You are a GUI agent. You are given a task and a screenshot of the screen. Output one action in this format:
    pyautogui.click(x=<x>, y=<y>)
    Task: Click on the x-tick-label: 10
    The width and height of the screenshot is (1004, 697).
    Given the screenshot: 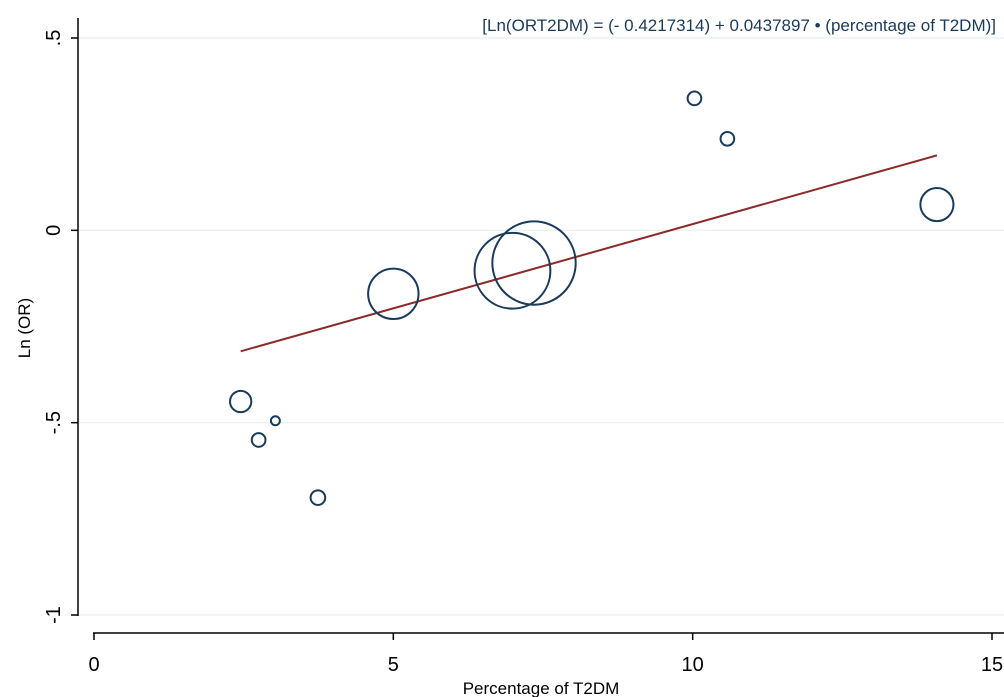 What is the action you would take?
    pyautogui.click(x=693, y=665)
    